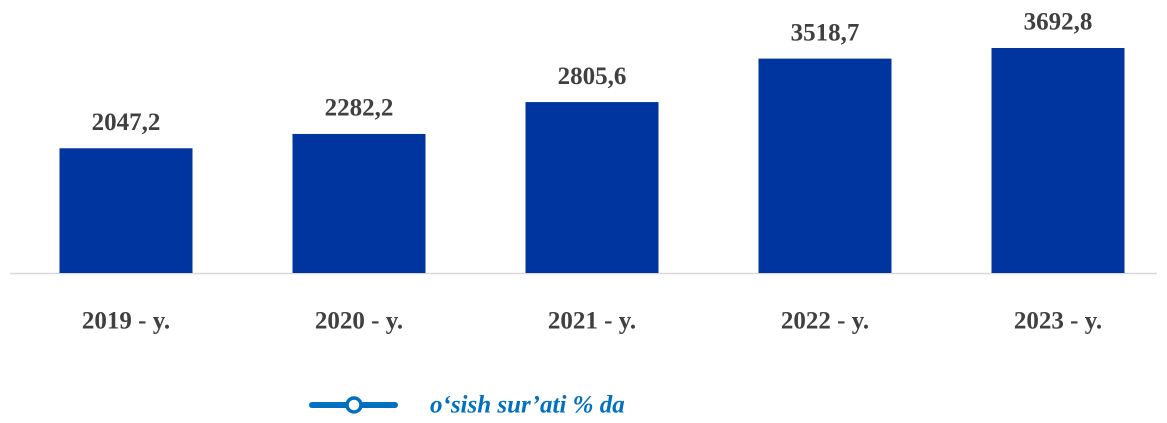 The width and height of the screenshot is (1167, 423). I want to click on data-label: 2805,6, so click(592, 76).